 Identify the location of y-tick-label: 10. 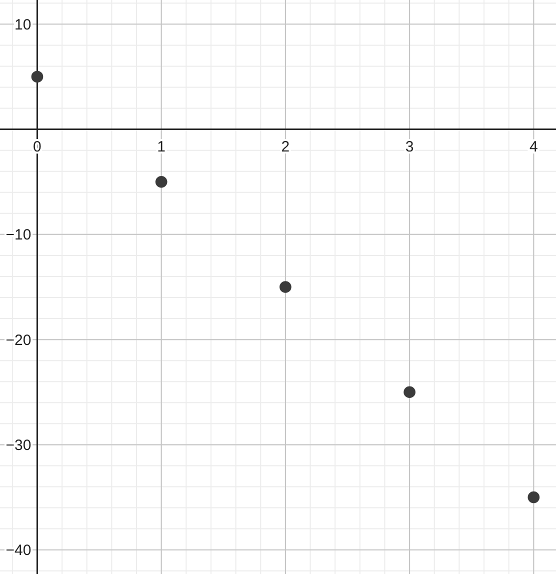
(23, 25).